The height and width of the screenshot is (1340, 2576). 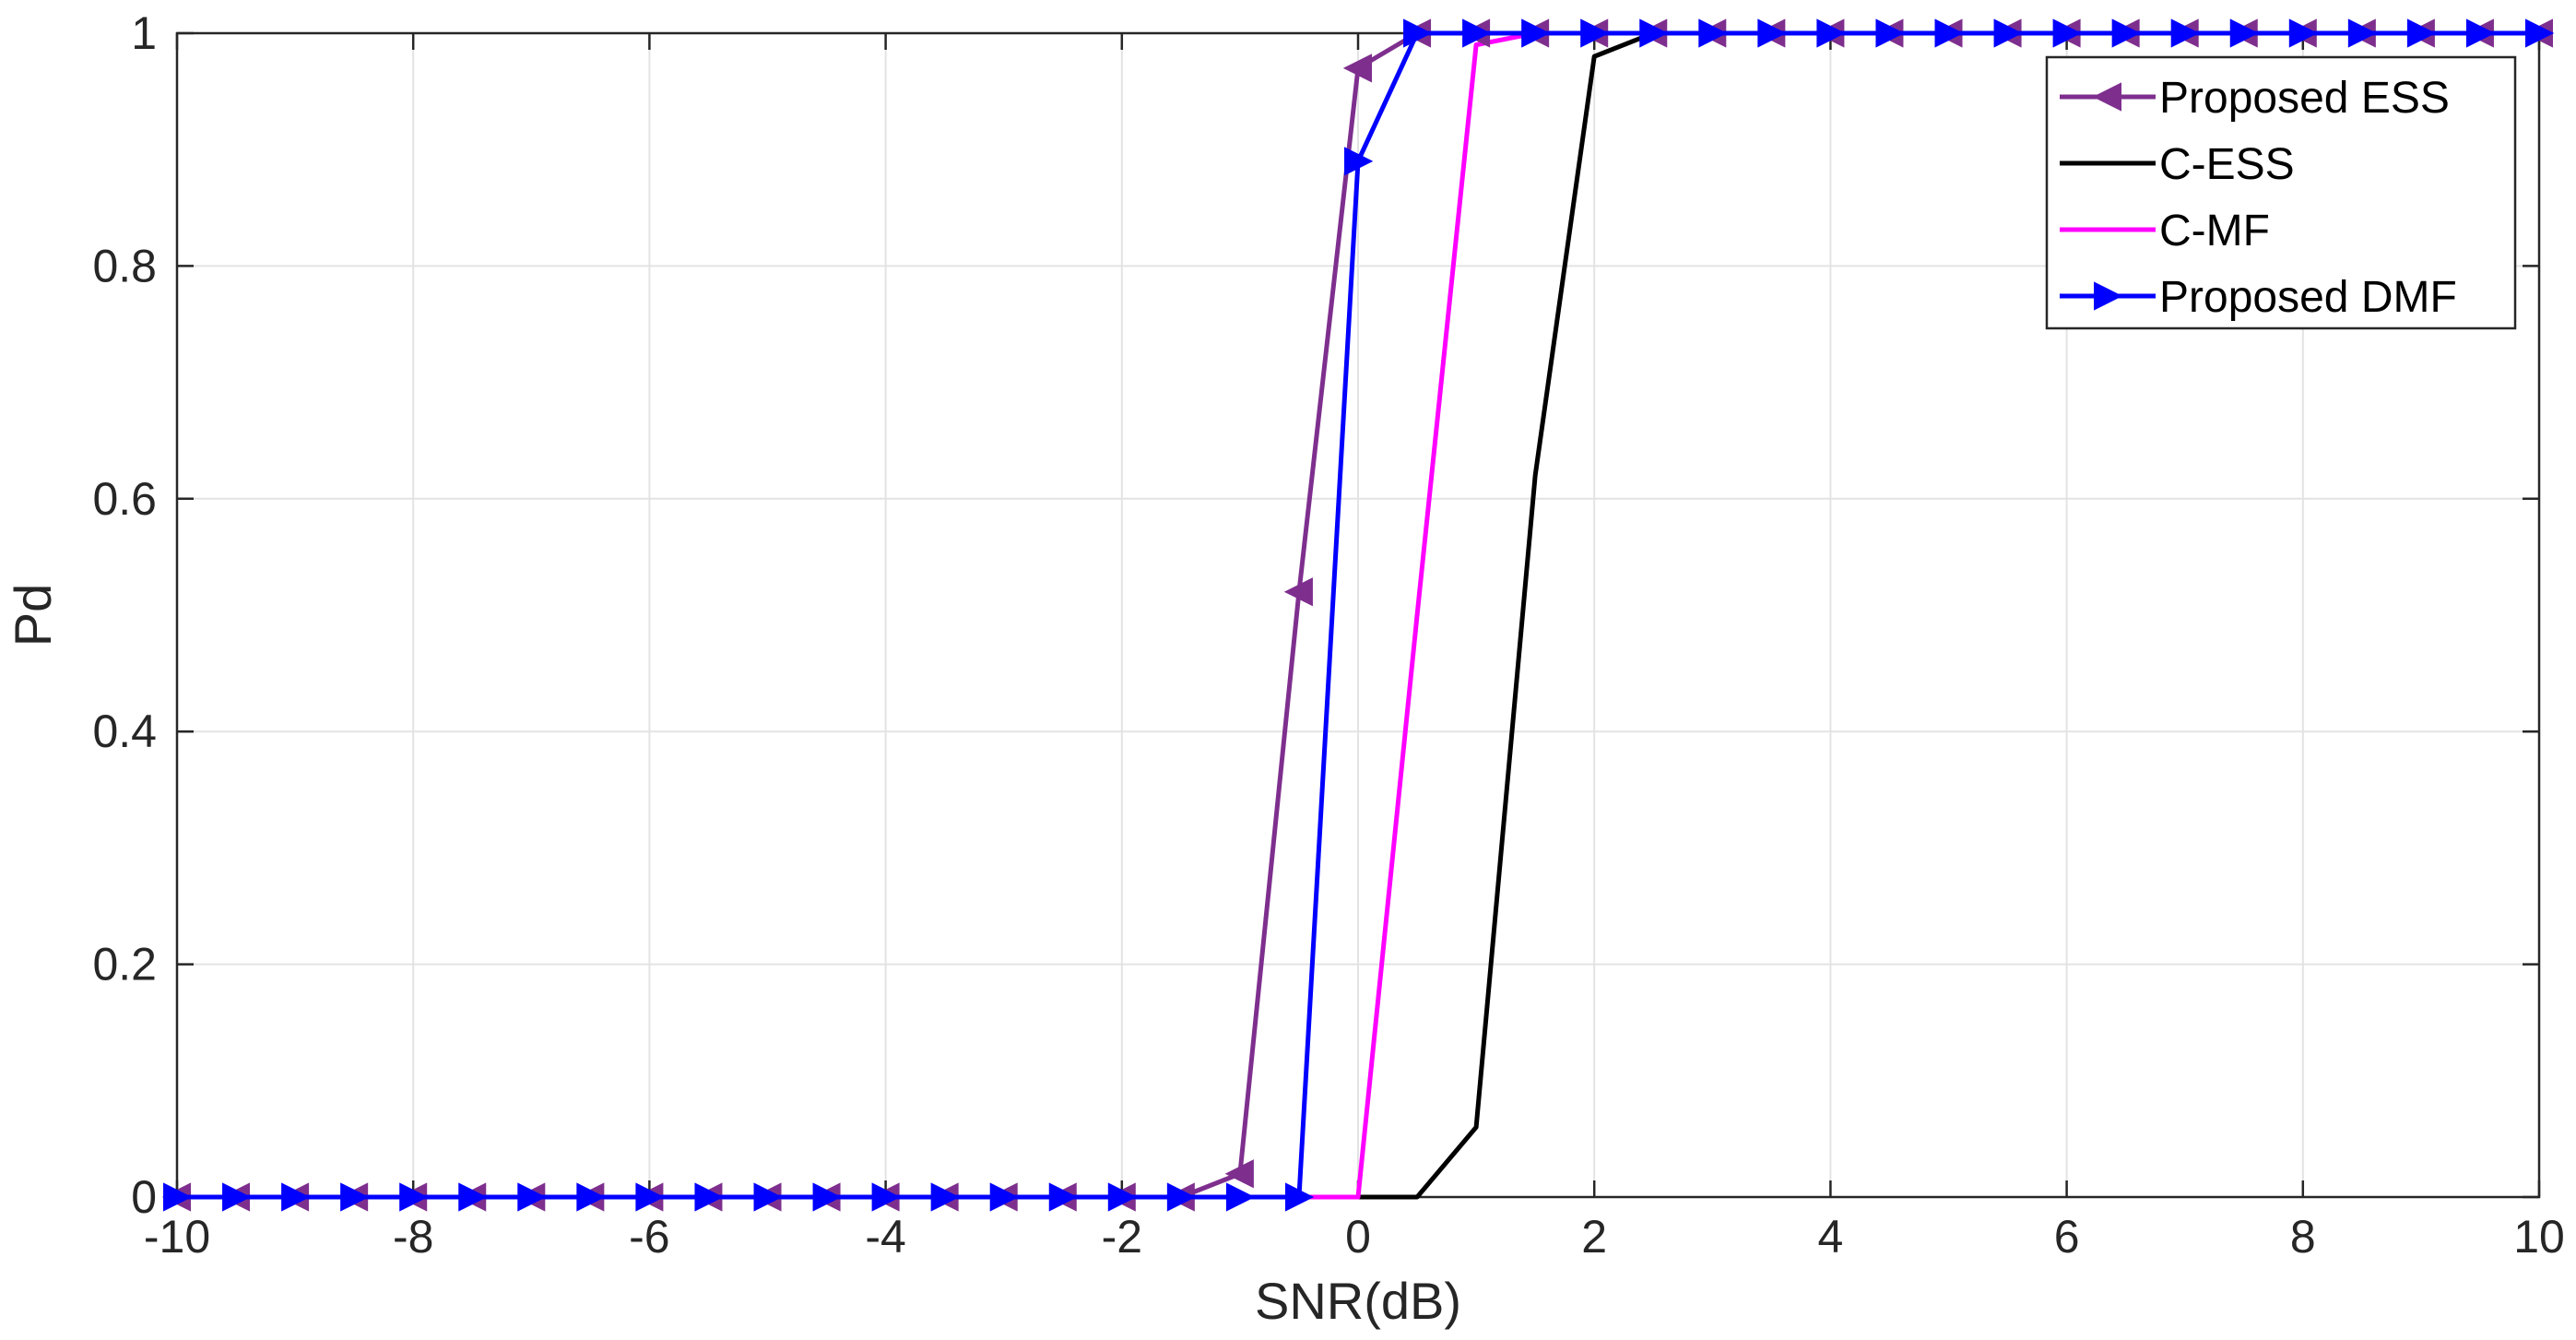 I want to click on y-tick-label: 0.6, so click(x=124, y=499).